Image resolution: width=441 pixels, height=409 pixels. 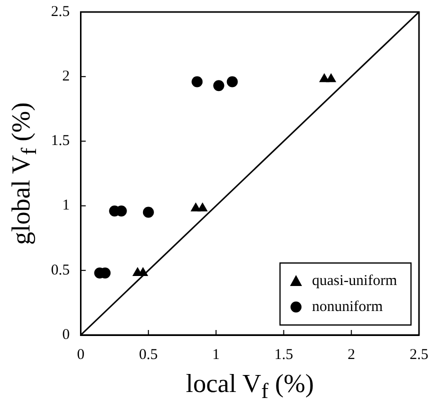 What do you see at coordinates (348, 306) in the screenshot?
I see `legend-label: nonuniform` at bounding box center [348, 306].